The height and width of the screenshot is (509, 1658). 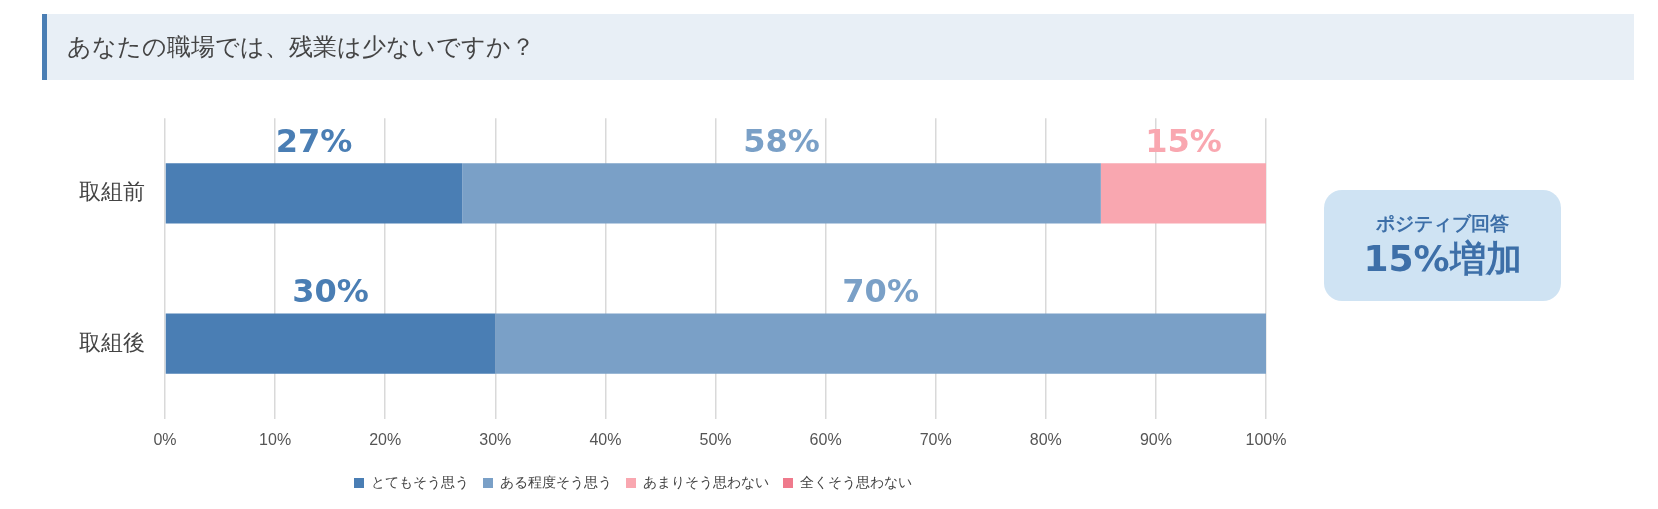 I want to click on y-tick-label: 取組後, so click(x=112, y=342).